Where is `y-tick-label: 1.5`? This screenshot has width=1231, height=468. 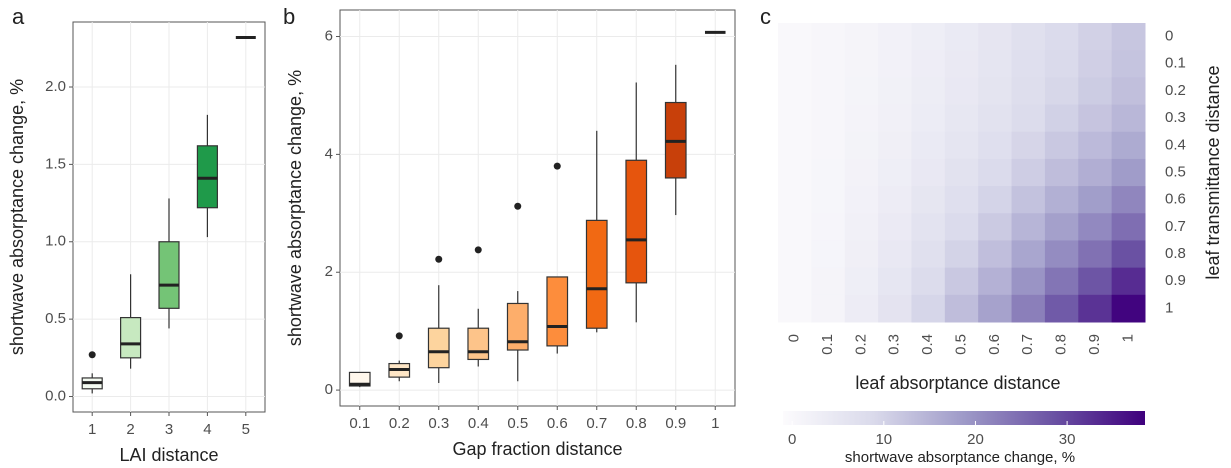 y-tick-label: 1.5 is located at coordinates (55, 163).